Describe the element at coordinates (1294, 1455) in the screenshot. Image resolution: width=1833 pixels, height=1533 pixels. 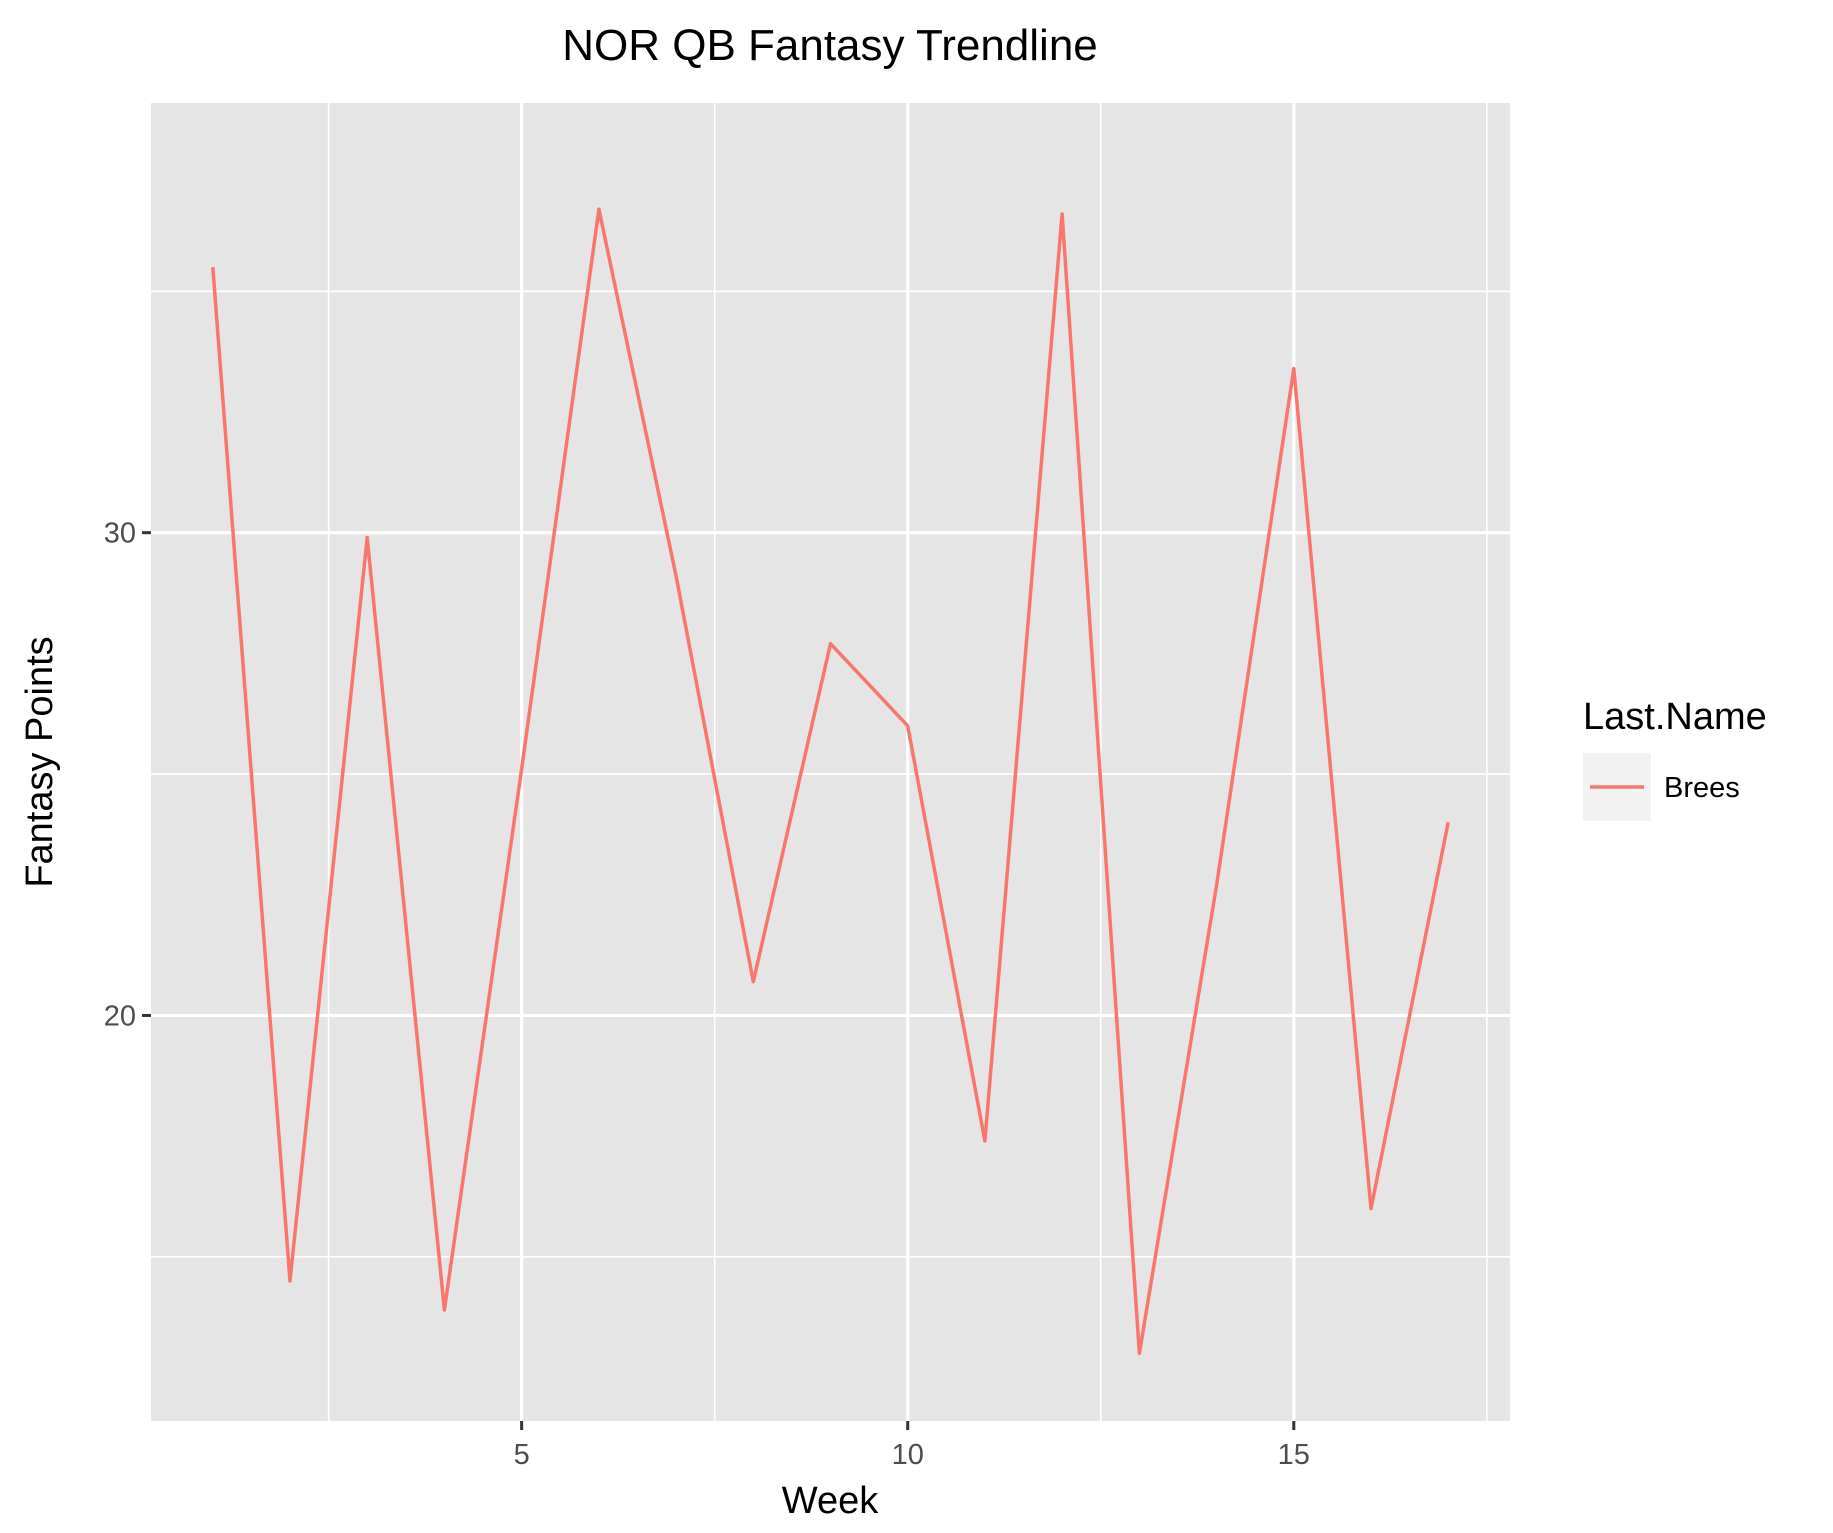
I see `x-tick-label: 15` at that location.